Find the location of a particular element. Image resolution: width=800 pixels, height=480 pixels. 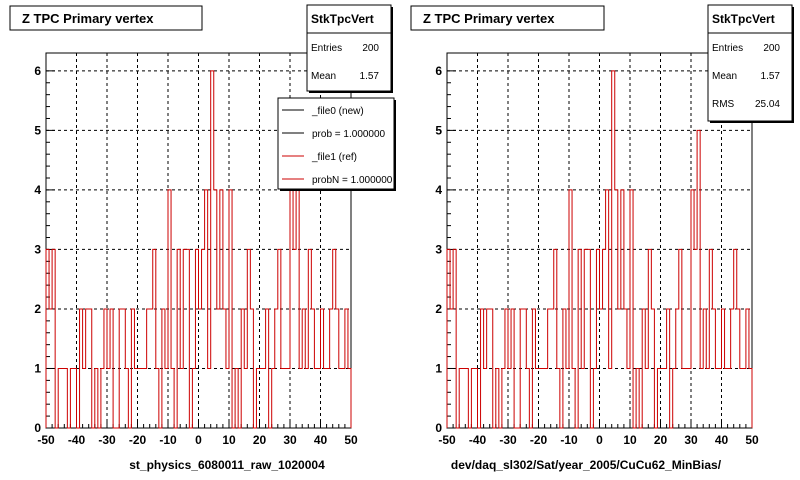

stats-box: StkTpcVert Entries 200 Mean 1.57 is located at coordinates (349, 48).